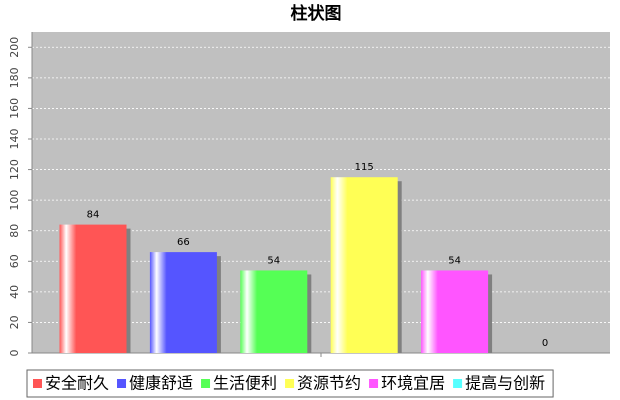  What do you see at coordinates (183, 242) in the screenshot?
I see `value-label: 66` at bounding box center [183, 242].